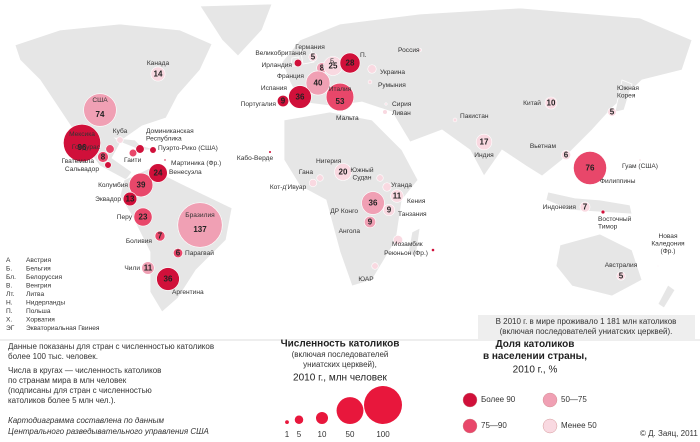 The image size is (700, 442). I want to click on size-legend-label: 100, so click(383, 434).